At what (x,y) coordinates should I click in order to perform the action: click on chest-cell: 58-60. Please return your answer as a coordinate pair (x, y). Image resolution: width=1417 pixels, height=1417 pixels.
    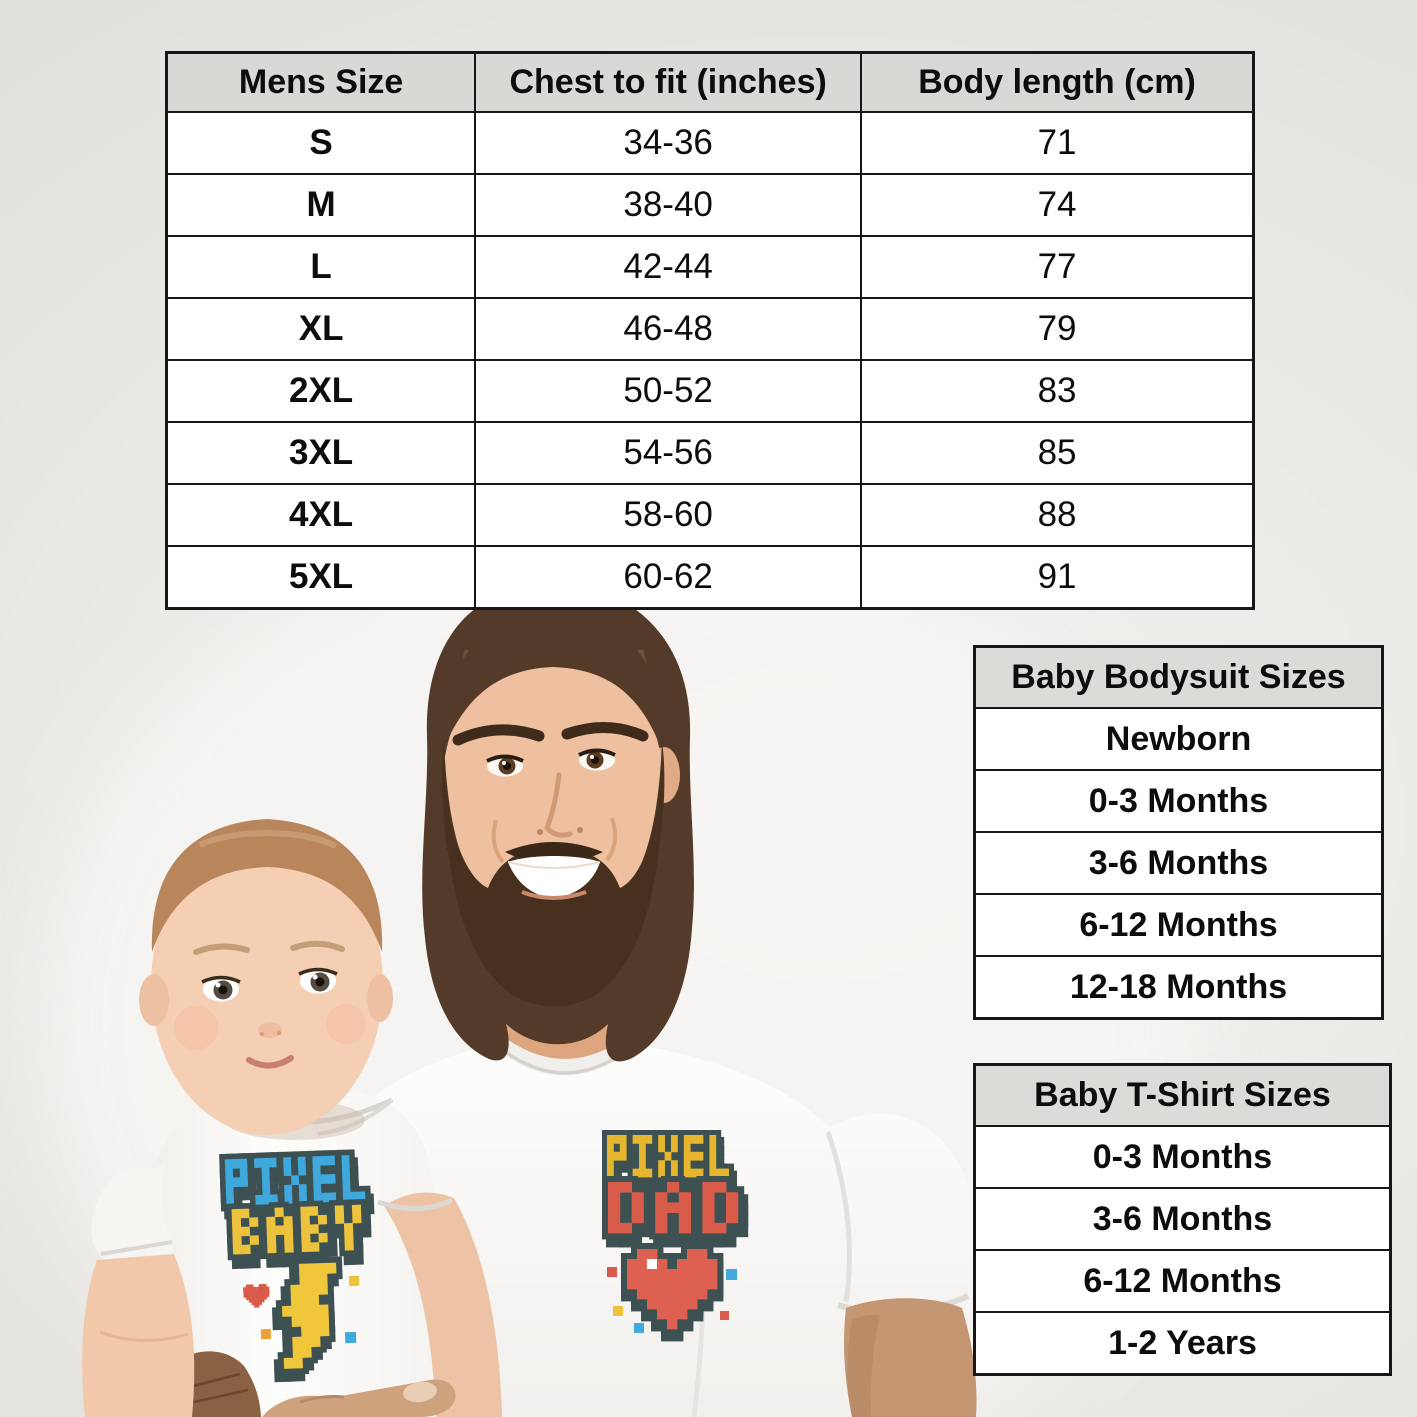
    Looking at the image, I should click on (668, 515).